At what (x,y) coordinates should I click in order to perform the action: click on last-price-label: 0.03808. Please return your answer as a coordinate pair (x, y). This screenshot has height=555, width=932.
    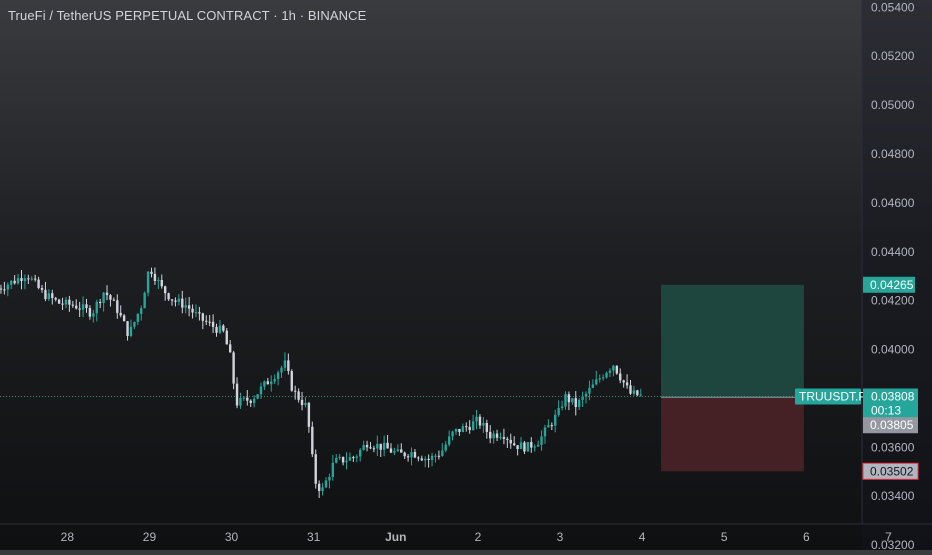
    Looking at the image, I should click on (893, 396).